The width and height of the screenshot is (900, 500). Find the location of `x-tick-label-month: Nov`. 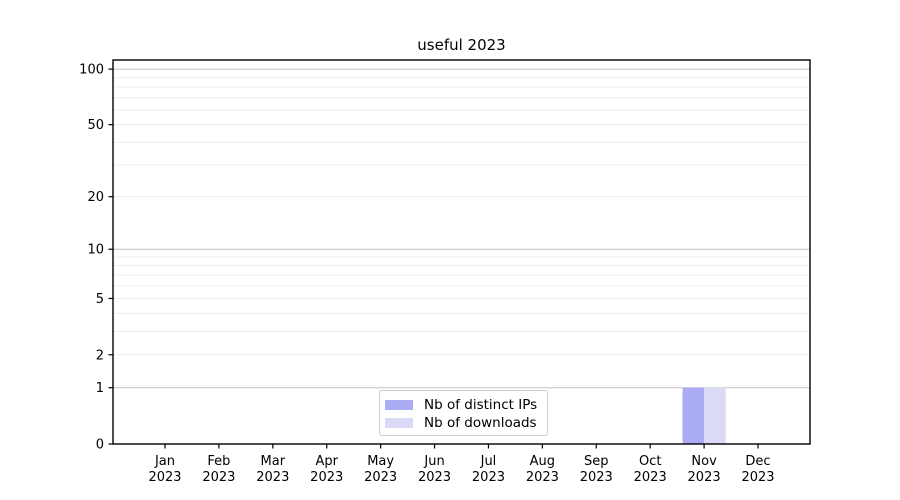

x-tick-label-month: Nov is located at coordinates (704, 461).